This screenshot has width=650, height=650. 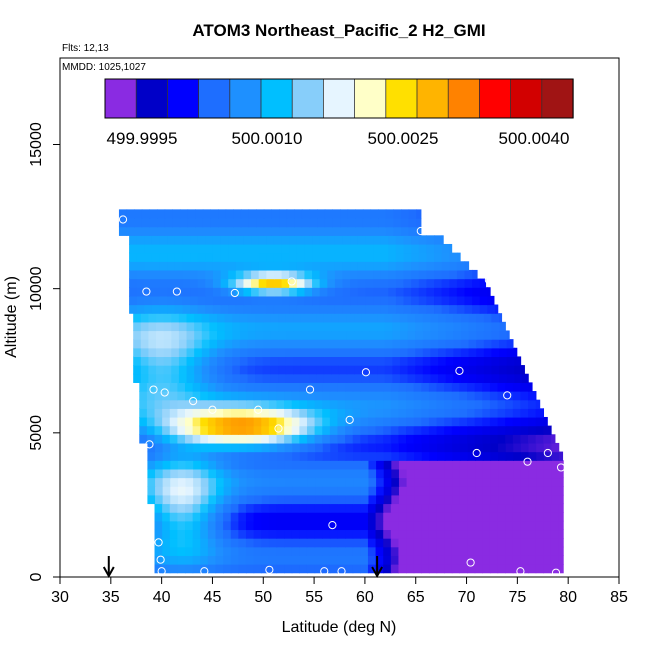 I want to click on colorbar-swatch, so click(x=276, y=98).